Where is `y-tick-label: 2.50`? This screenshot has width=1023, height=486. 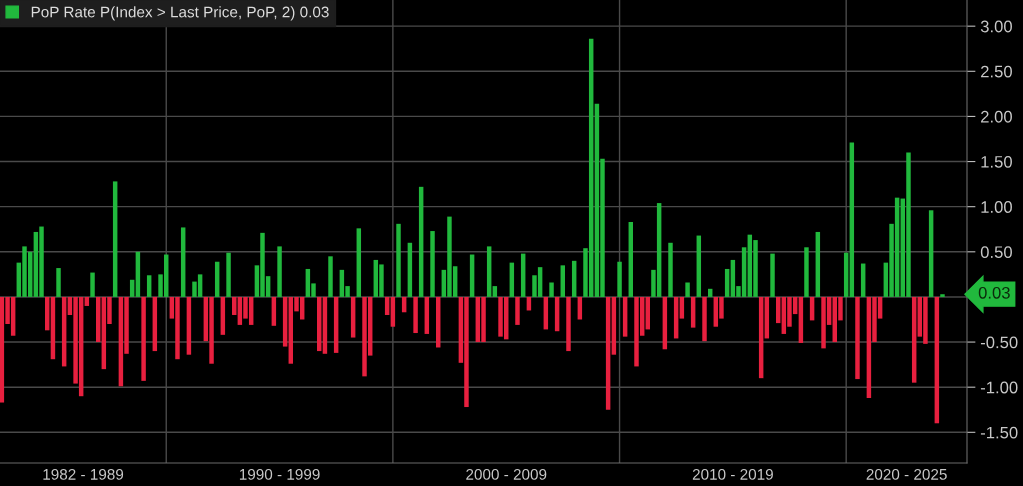 y-tick-label: 2.50 is located at coordinates (996, 71).